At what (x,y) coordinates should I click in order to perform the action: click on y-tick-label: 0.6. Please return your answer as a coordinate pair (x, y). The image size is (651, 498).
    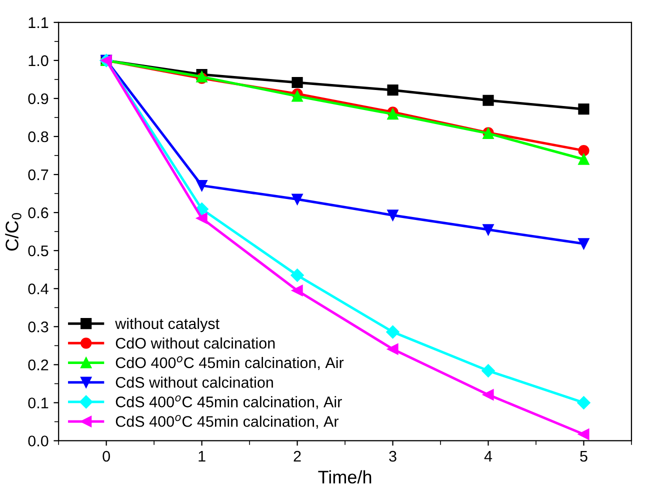
    Looking at the image, I should click on (38, 212).